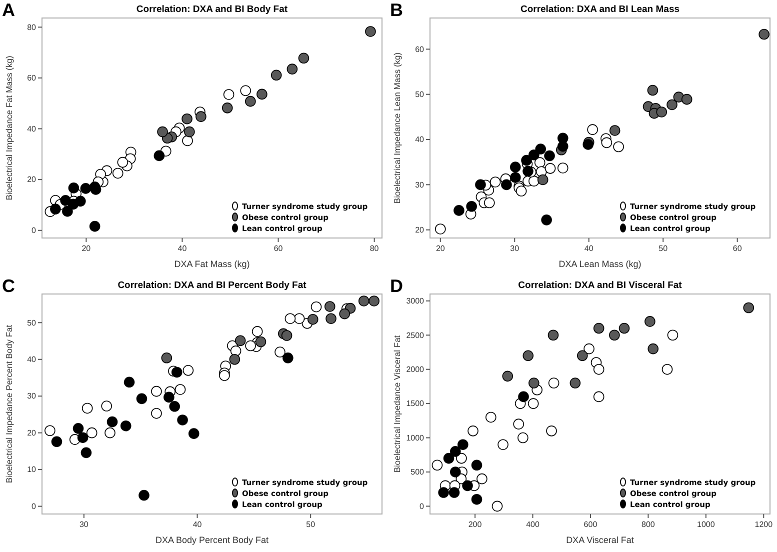 This screenshot has height=552, width=777. I want to click on chart-title: Correlation: DXA and BI Body Fat, so click(212, 9).